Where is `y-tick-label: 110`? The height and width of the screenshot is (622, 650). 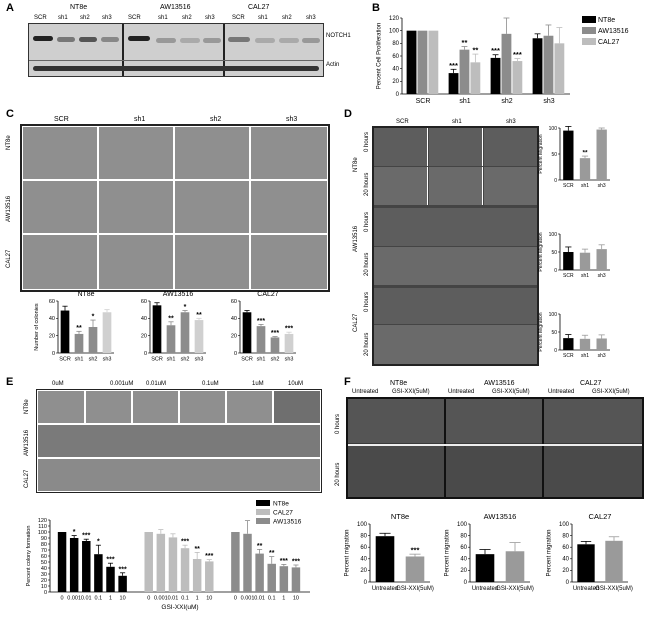 y-tick-label: 110 is located at coordinates (42, 527).